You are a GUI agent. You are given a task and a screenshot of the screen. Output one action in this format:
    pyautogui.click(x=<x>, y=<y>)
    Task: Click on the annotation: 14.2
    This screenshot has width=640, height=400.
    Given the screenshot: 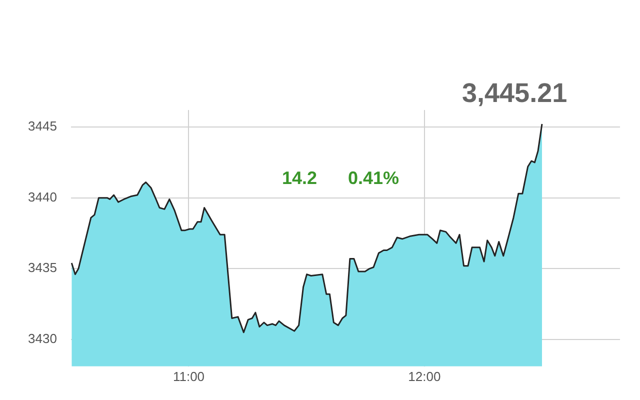 What is the action you would take?
    pyautogui.click(x=300, y=178)
    